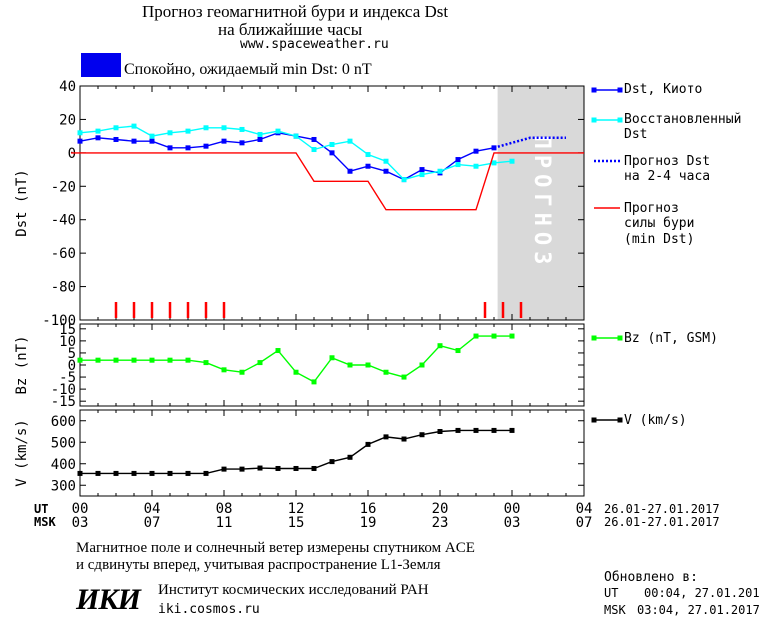 This screenshot has height=620, width=760. Describe the element at coordinates (108, 599) in the screenshot. I see `iki-logo: ИКИ` at that location.